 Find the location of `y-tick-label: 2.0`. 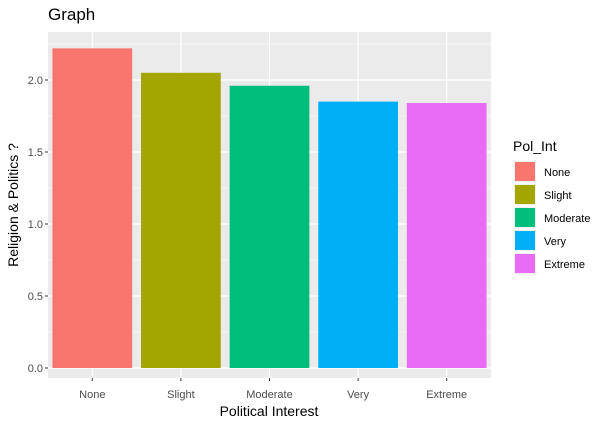

y-tick-label: 2.0 is located at coordinates (35, 81).